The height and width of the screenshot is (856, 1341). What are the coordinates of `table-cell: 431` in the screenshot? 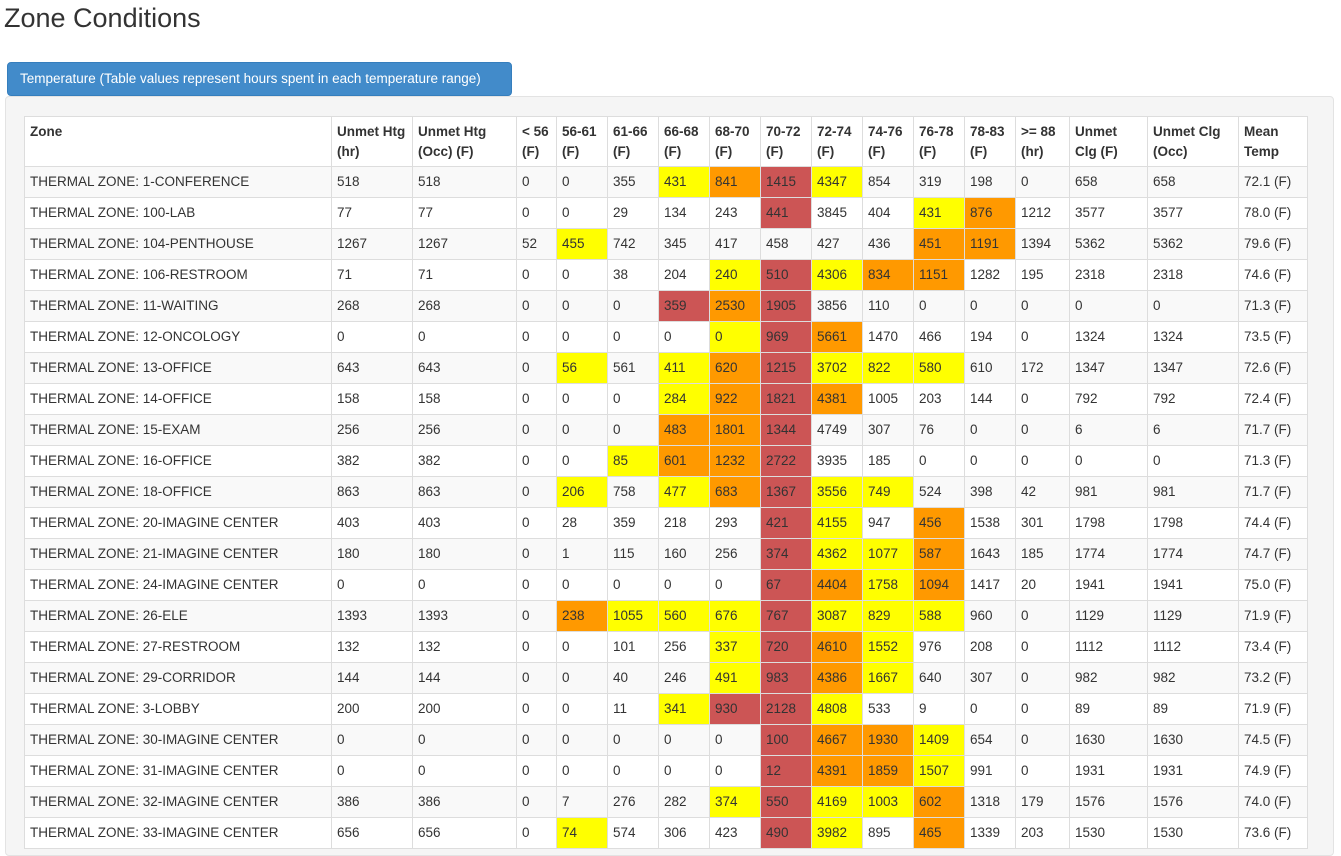 It's located at (684, 182).